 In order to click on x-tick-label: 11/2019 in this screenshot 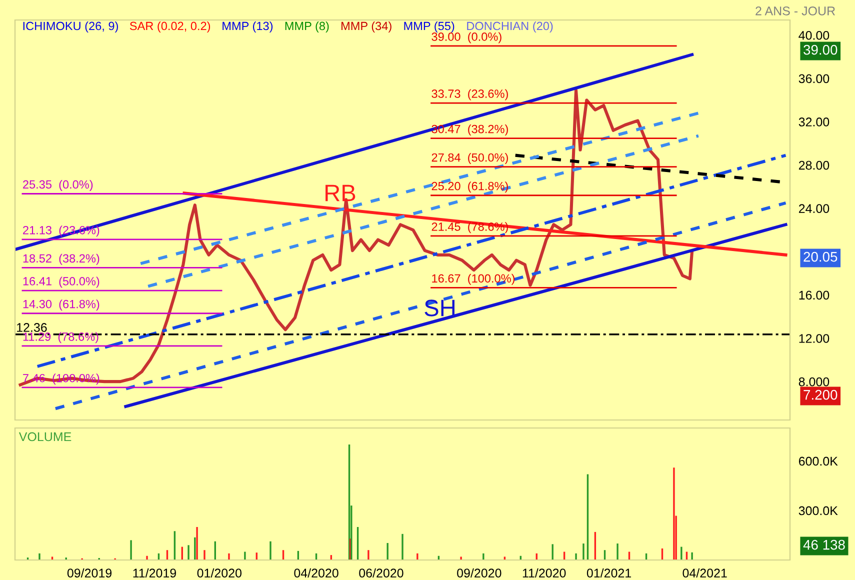, I will do `click(154, 573)`.